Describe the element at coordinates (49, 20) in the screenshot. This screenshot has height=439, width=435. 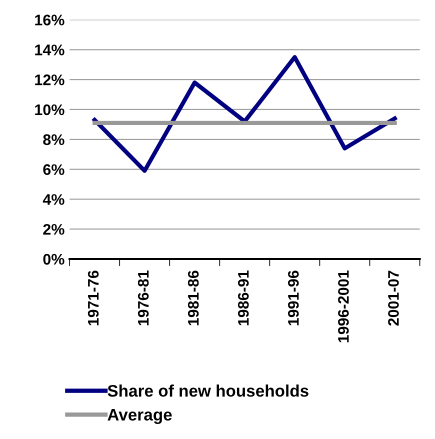
I see `y-tick-label: 16%` at that location.